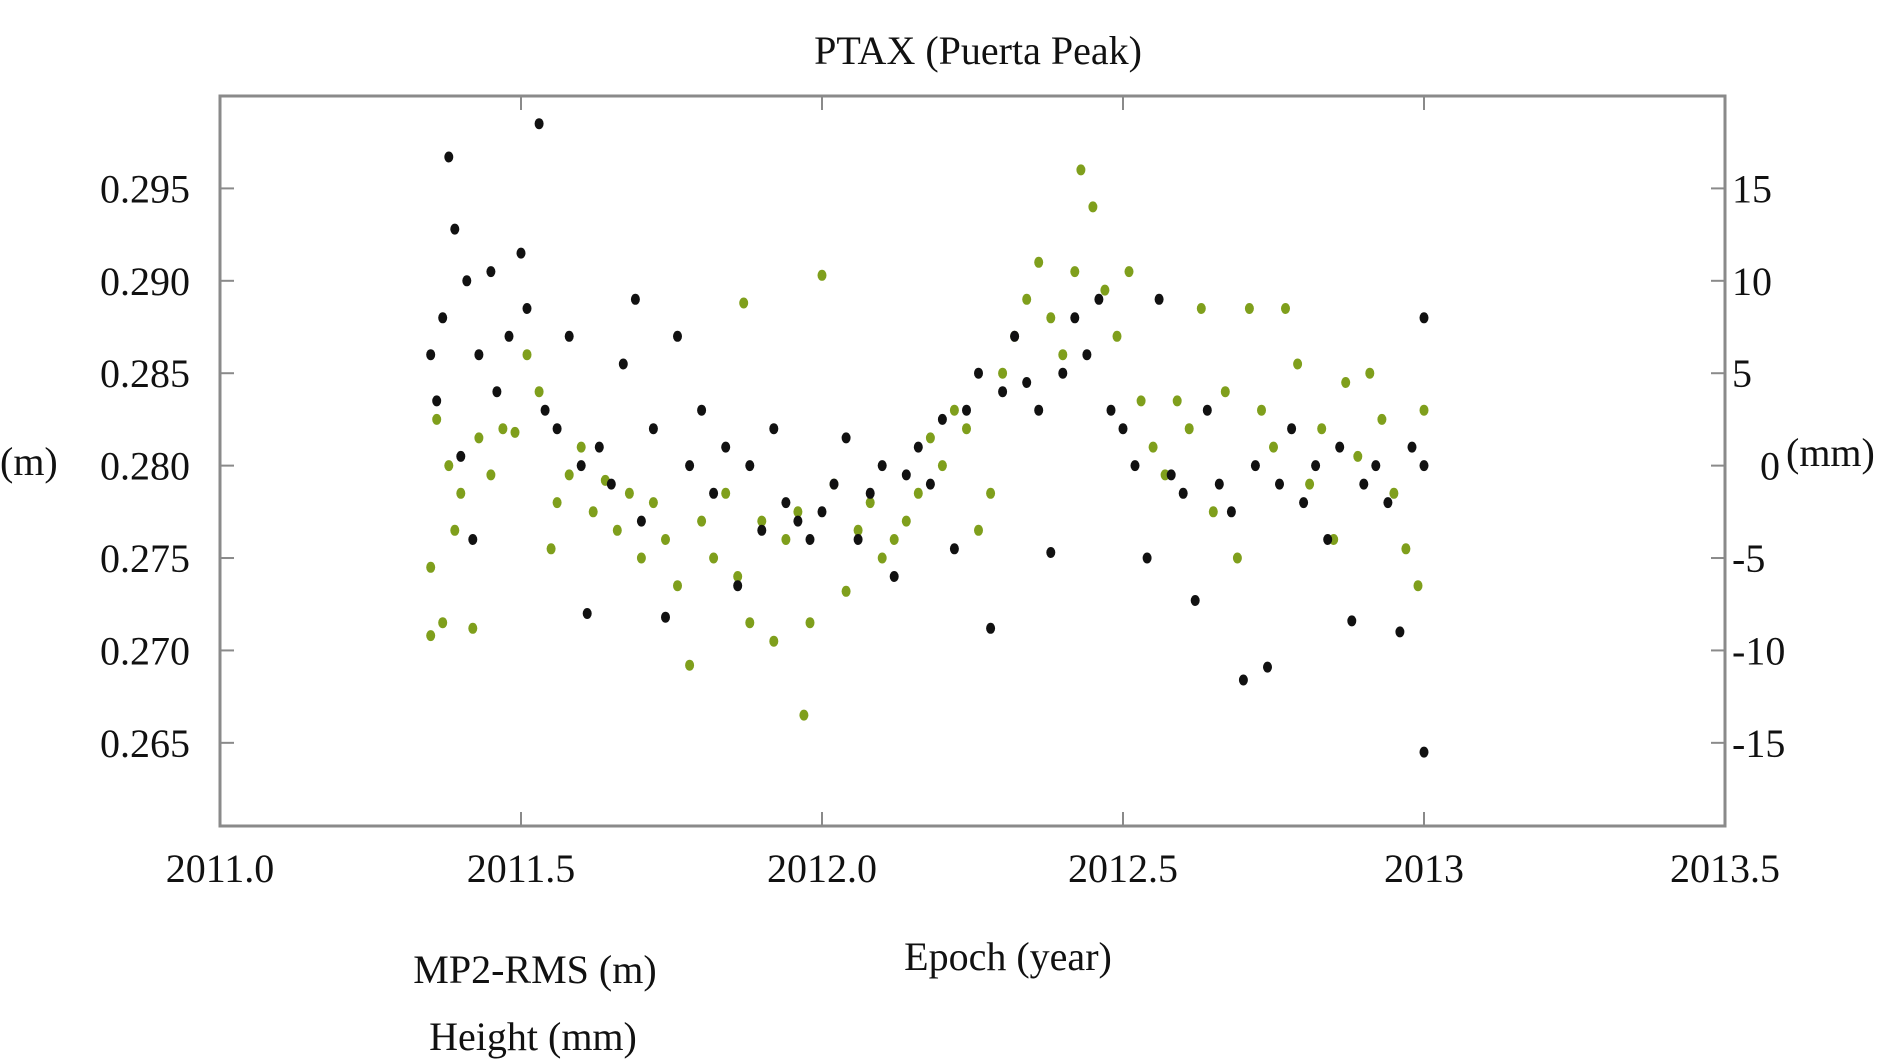 Image resolution: width=1887 pixels, height=1064 pixels. What do you see at coordinates (1742, 373) in the screenshot?
I see `y-right-tick-label: 5` at bounding box center [1742, 373].